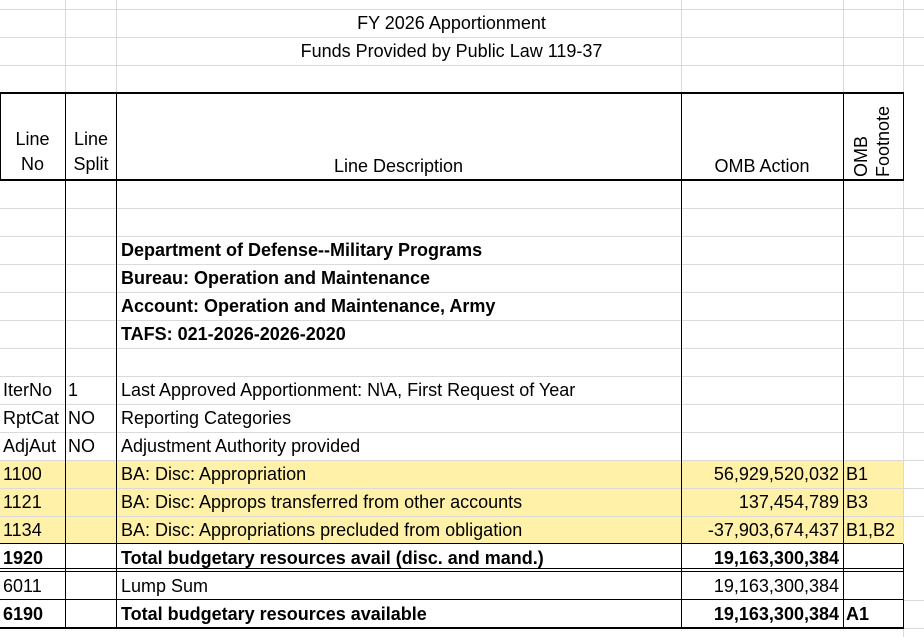 The image size is (924, 637). Describe the element at coordinates (274, 614) in the screenshot. I see `line-description: Total budgetary resources available` at that location.